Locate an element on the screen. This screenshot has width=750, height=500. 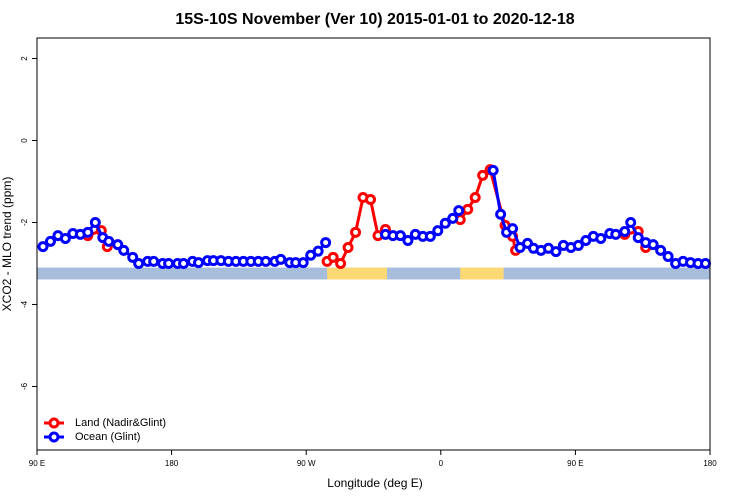
y-axis-label: XCO2 - MLO trend (ppm) is located at coordinates (7, 244).